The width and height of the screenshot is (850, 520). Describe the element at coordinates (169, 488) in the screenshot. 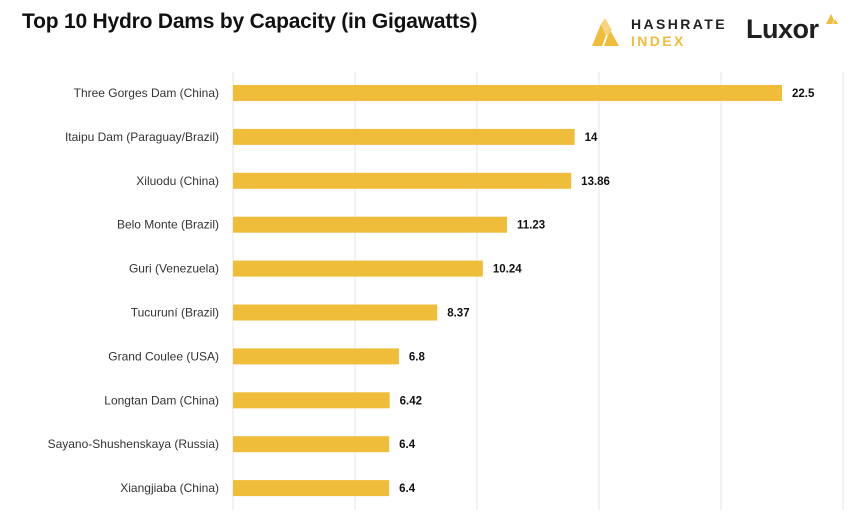

I see `category-label: Xiangjiaba (China)` at that location.